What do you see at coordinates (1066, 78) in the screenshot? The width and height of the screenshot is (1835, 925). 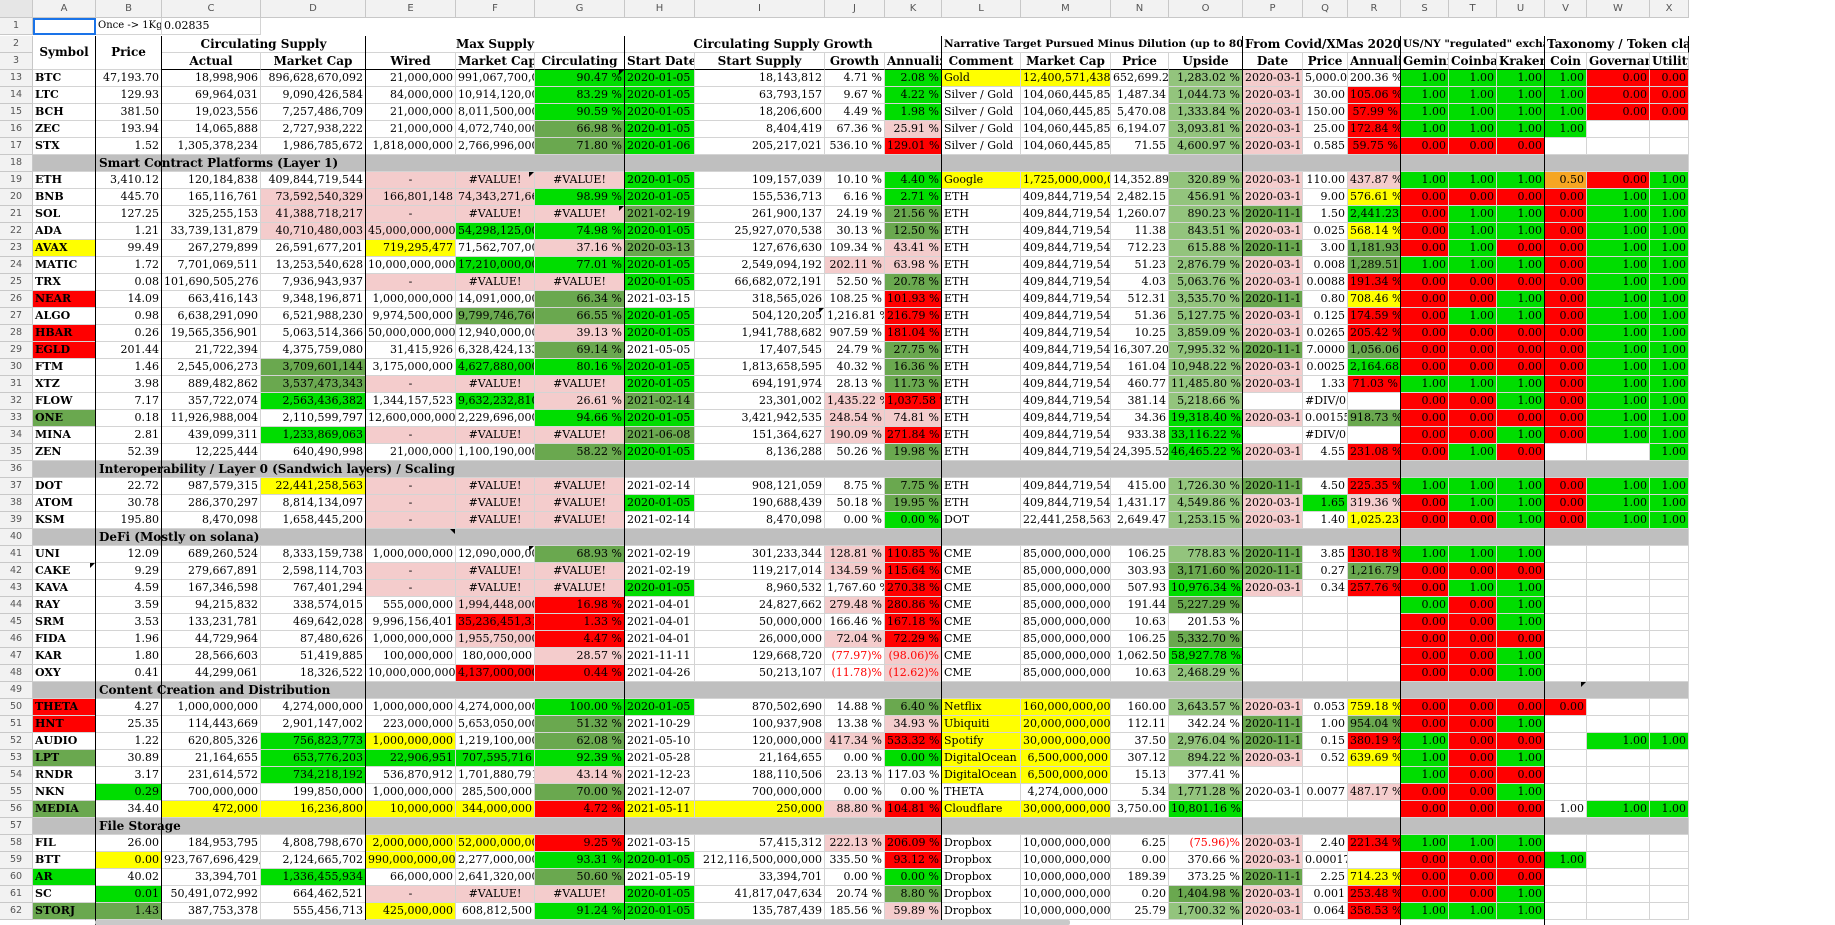 I see `cell-m: 12,400,571,438,65` at bounding box center [1066, 78].